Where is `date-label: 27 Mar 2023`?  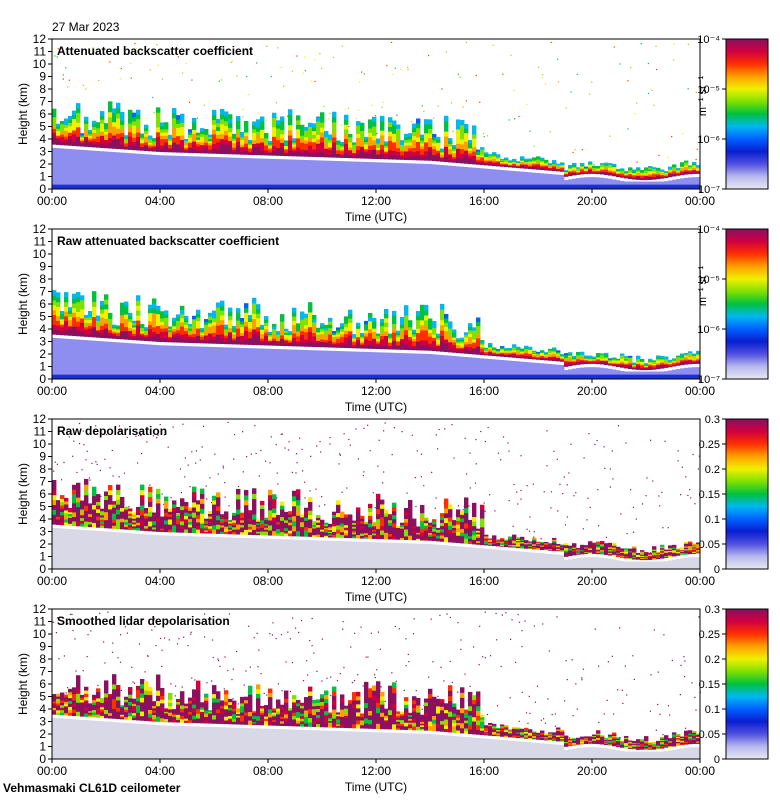
date-label: 27 Mar 2023 is located at coordinates (86, 27).